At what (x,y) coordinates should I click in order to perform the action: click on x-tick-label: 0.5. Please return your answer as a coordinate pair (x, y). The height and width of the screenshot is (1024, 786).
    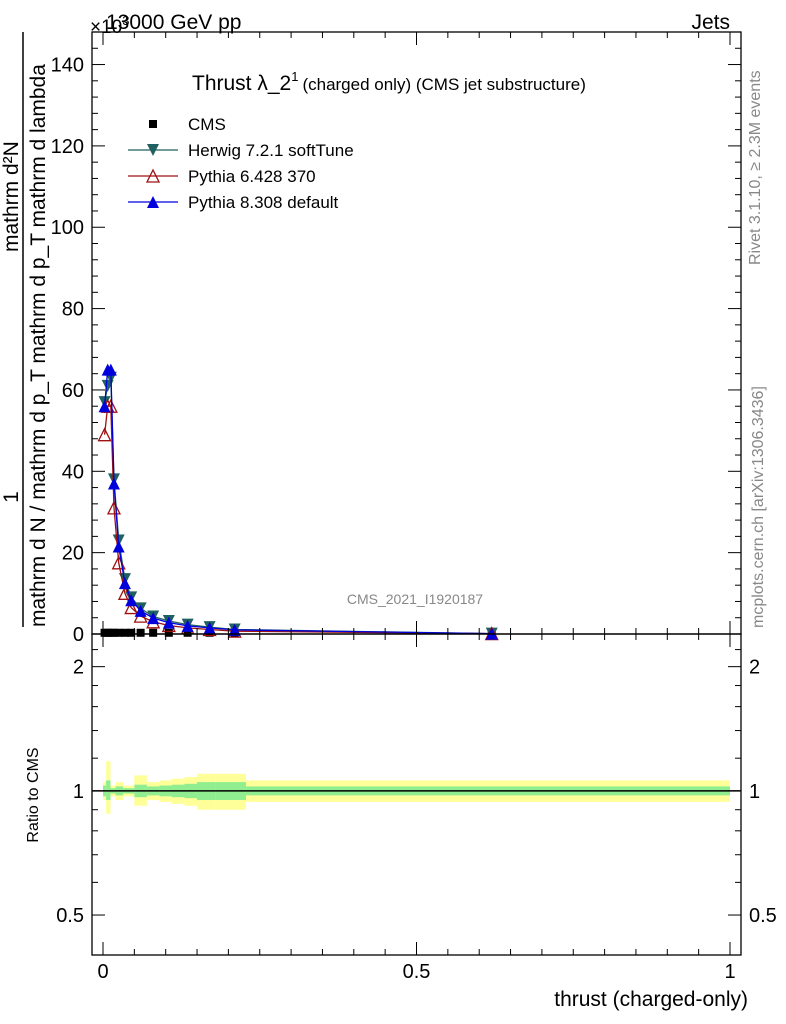
    Looking at the image, I should click on (417, 972).